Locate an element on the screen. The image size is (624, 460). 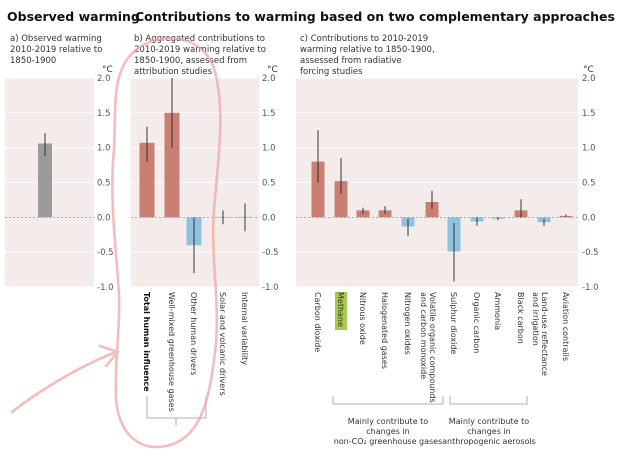
category-label: Carbon dioxide is located at coordinates (317, 322).